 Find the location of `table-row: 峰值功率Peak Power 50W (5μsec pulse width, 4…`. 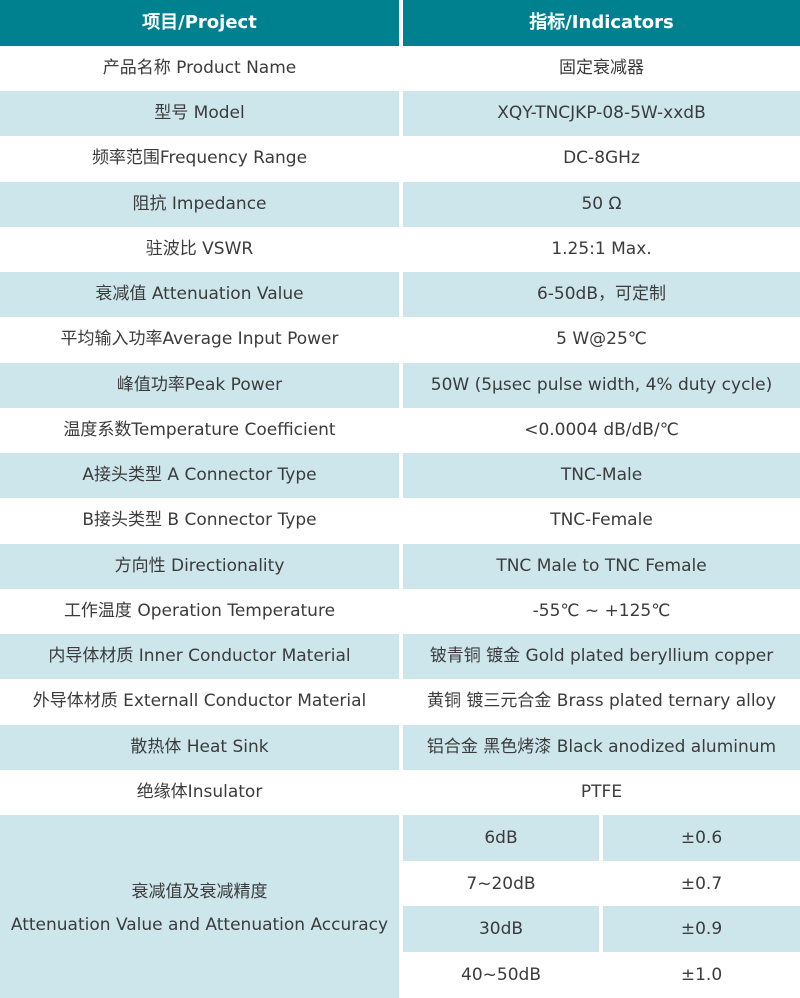

table-row: 峰值功率Peak Power 50W (5μsec pulse width, 4… is located at coordinates (400, 385).